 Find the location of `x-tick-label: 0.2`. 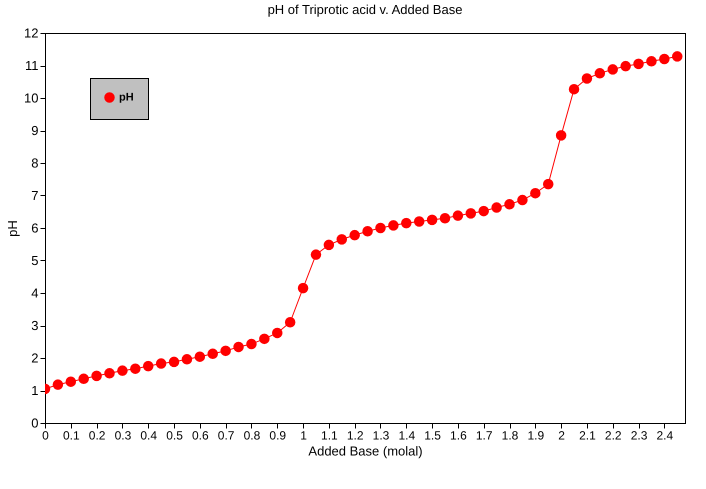

x-tick-label: 0.2 is located at coordinates (97, 435).